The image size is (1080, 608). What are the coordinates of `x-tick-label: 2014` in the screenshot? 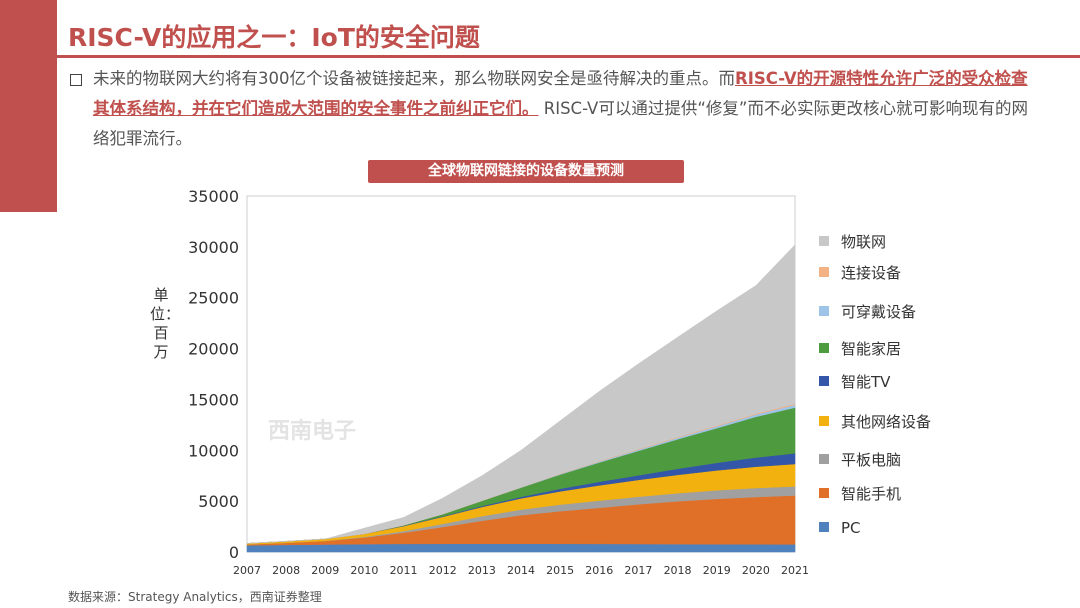 It's located at (521, 570).